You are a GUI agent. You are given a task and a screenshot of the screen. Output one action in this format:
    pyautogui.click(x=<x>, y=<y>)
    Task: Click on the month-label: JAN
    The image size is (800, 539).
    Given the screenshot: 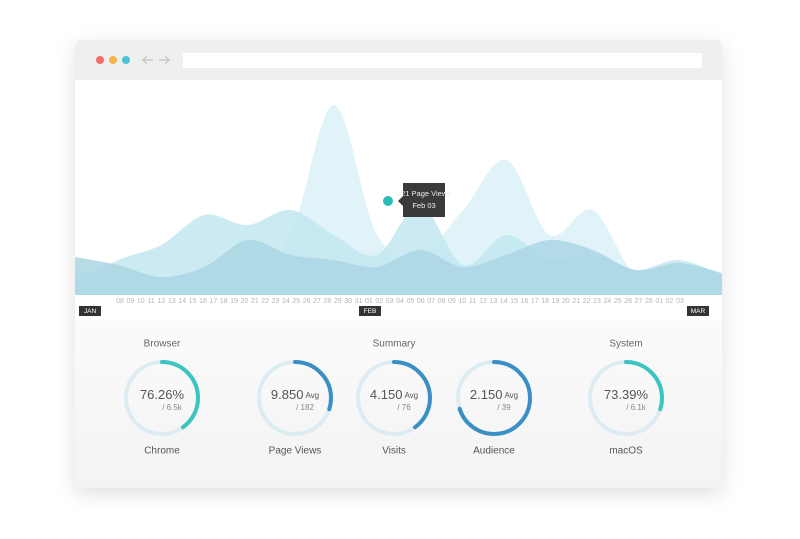 What is the action you would take?
    pyautogui.click(x=90, y=311)
    